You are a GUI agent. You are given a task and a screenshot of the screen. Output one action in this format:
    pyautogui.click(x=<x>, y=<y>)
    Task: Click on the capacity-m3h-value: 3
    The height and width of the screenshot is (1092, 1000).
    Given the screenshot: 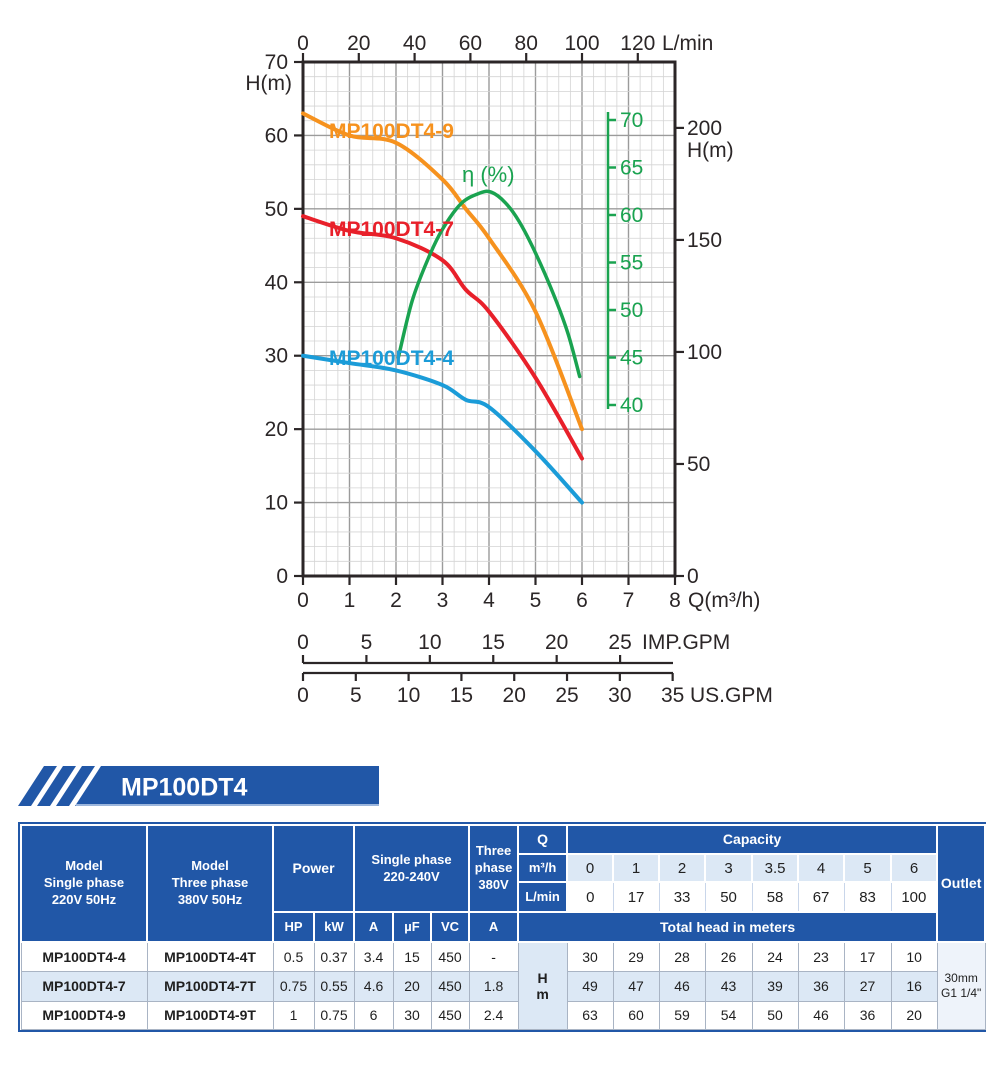 What is the action you would take?
    pyautogui.click(x=729, y=868)
    